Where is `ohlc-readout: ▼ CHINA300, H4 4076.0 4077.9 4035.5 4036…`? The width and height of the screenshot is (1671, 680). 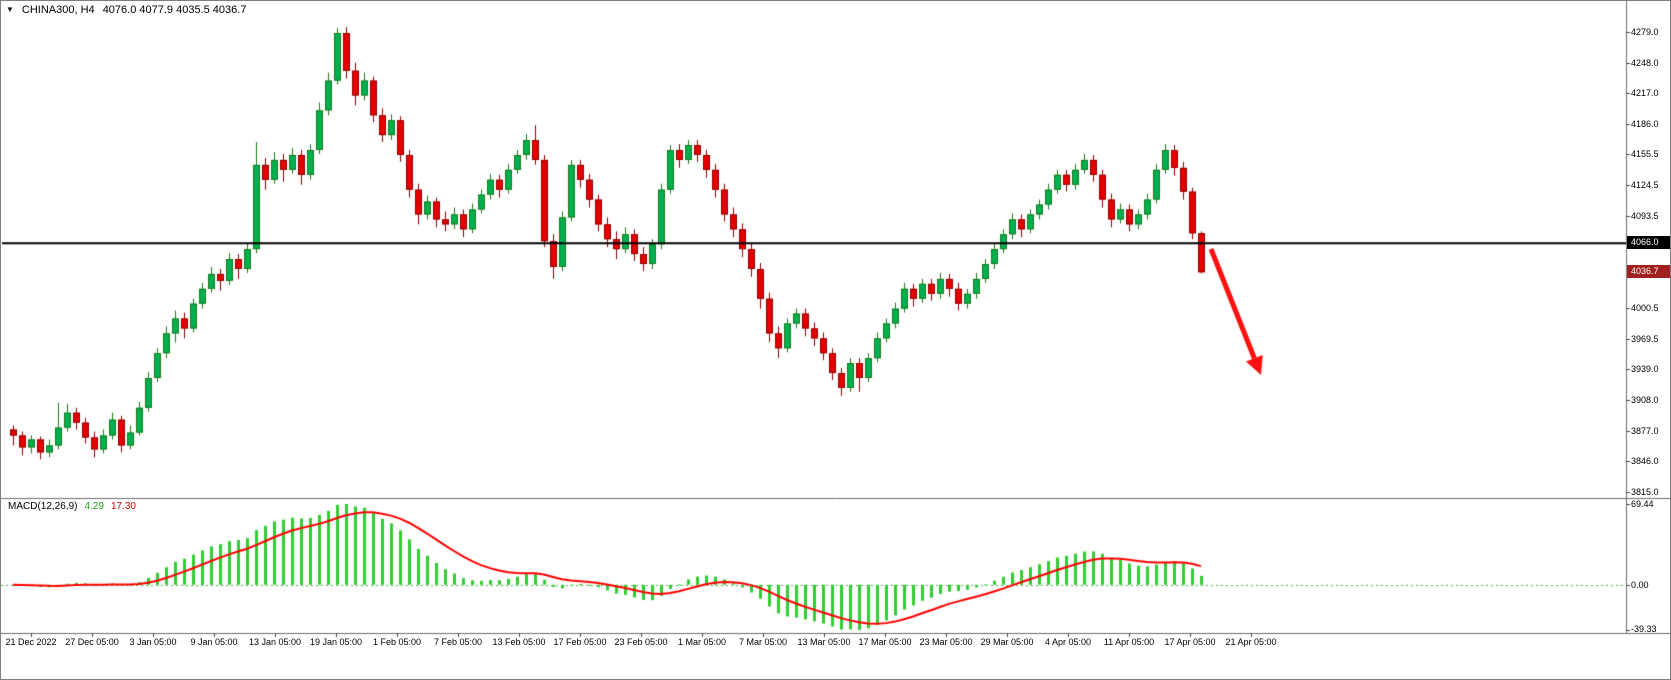 ohlc-readout: ▼ CHINA300, H4 4076.0 4077.9 4035.5 4036… is located at coordinates (126, 10).